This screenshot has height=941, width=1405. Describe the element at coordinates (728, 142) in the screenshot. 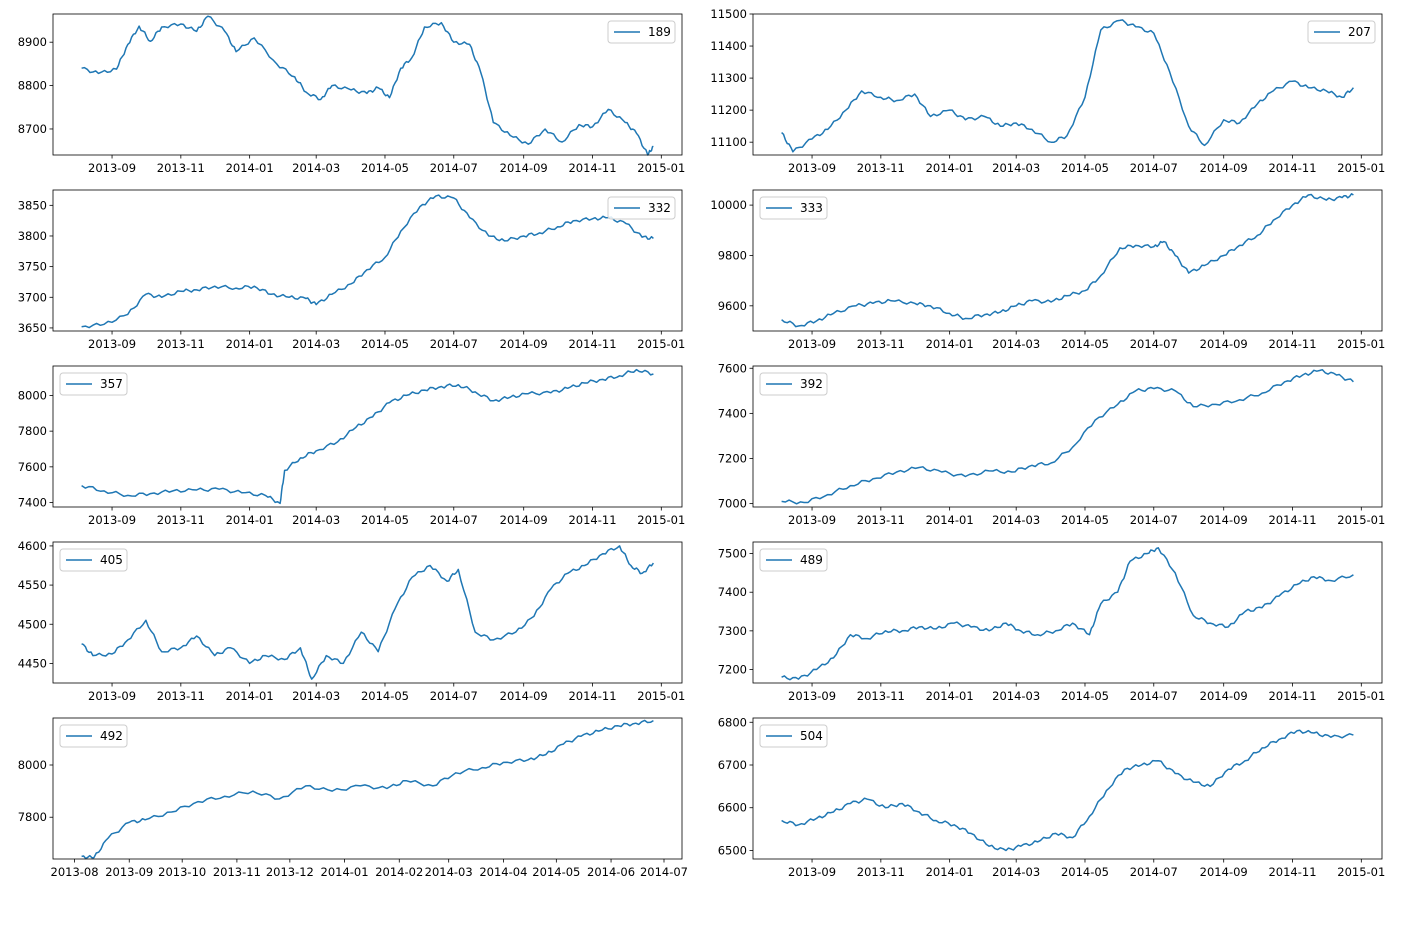

I see `y-tick-label: 11100` at that location.